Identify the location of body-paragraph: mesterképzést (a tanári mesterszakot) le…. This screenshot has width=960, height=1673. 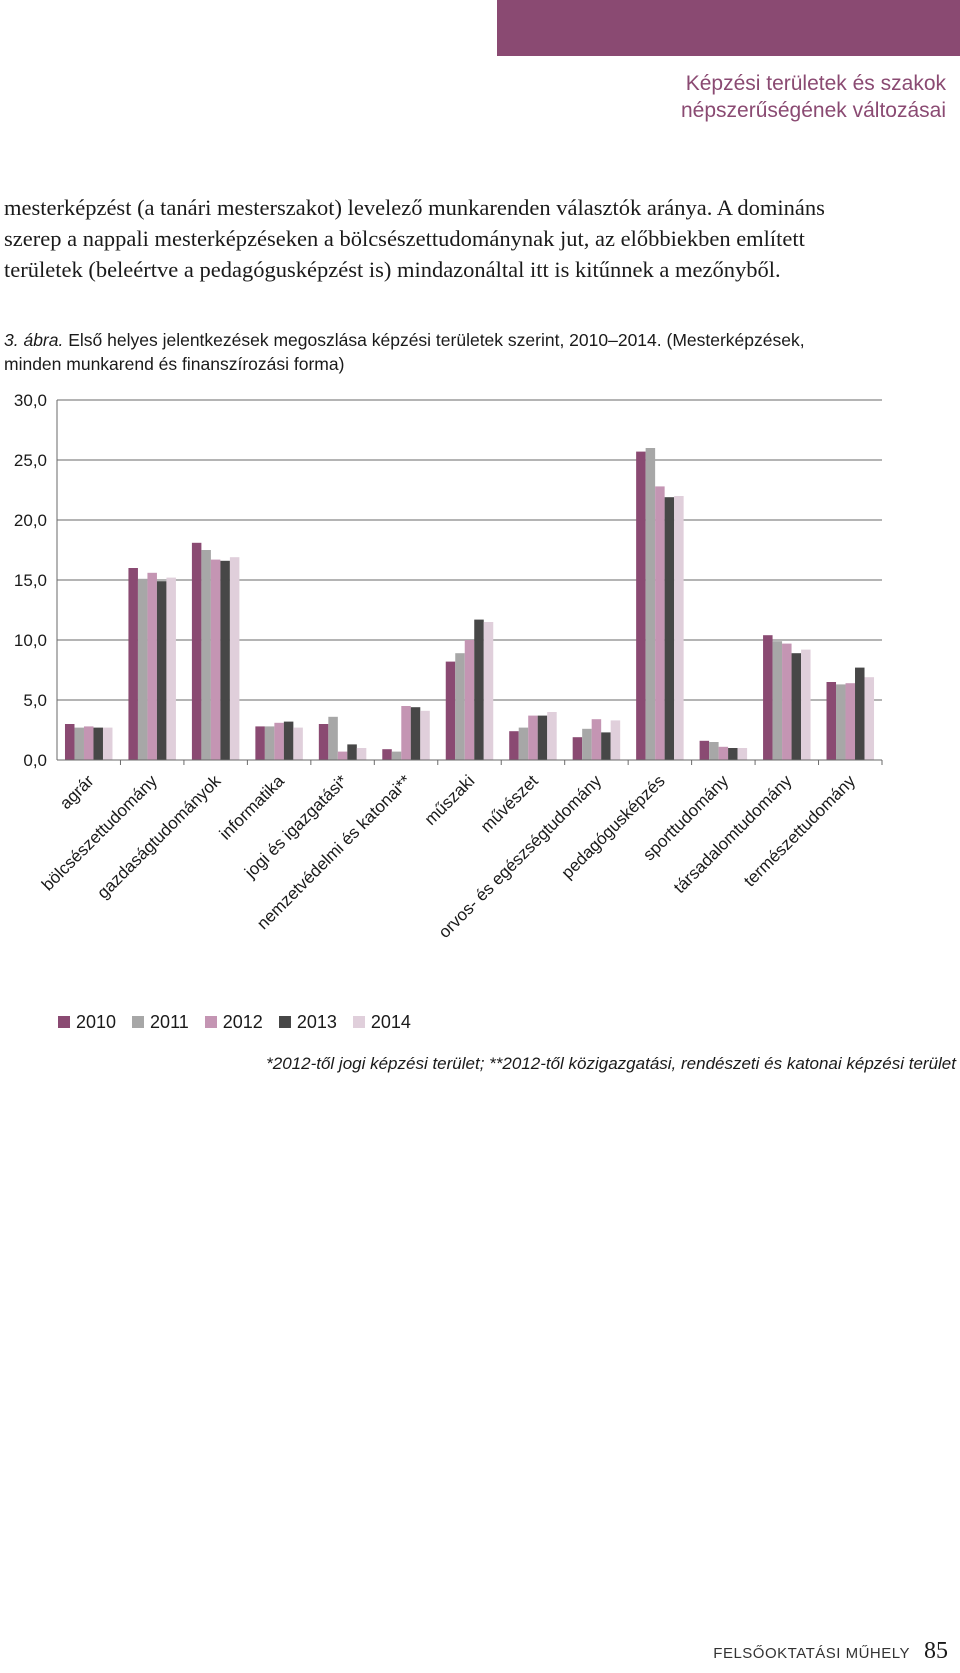
(479, 238).